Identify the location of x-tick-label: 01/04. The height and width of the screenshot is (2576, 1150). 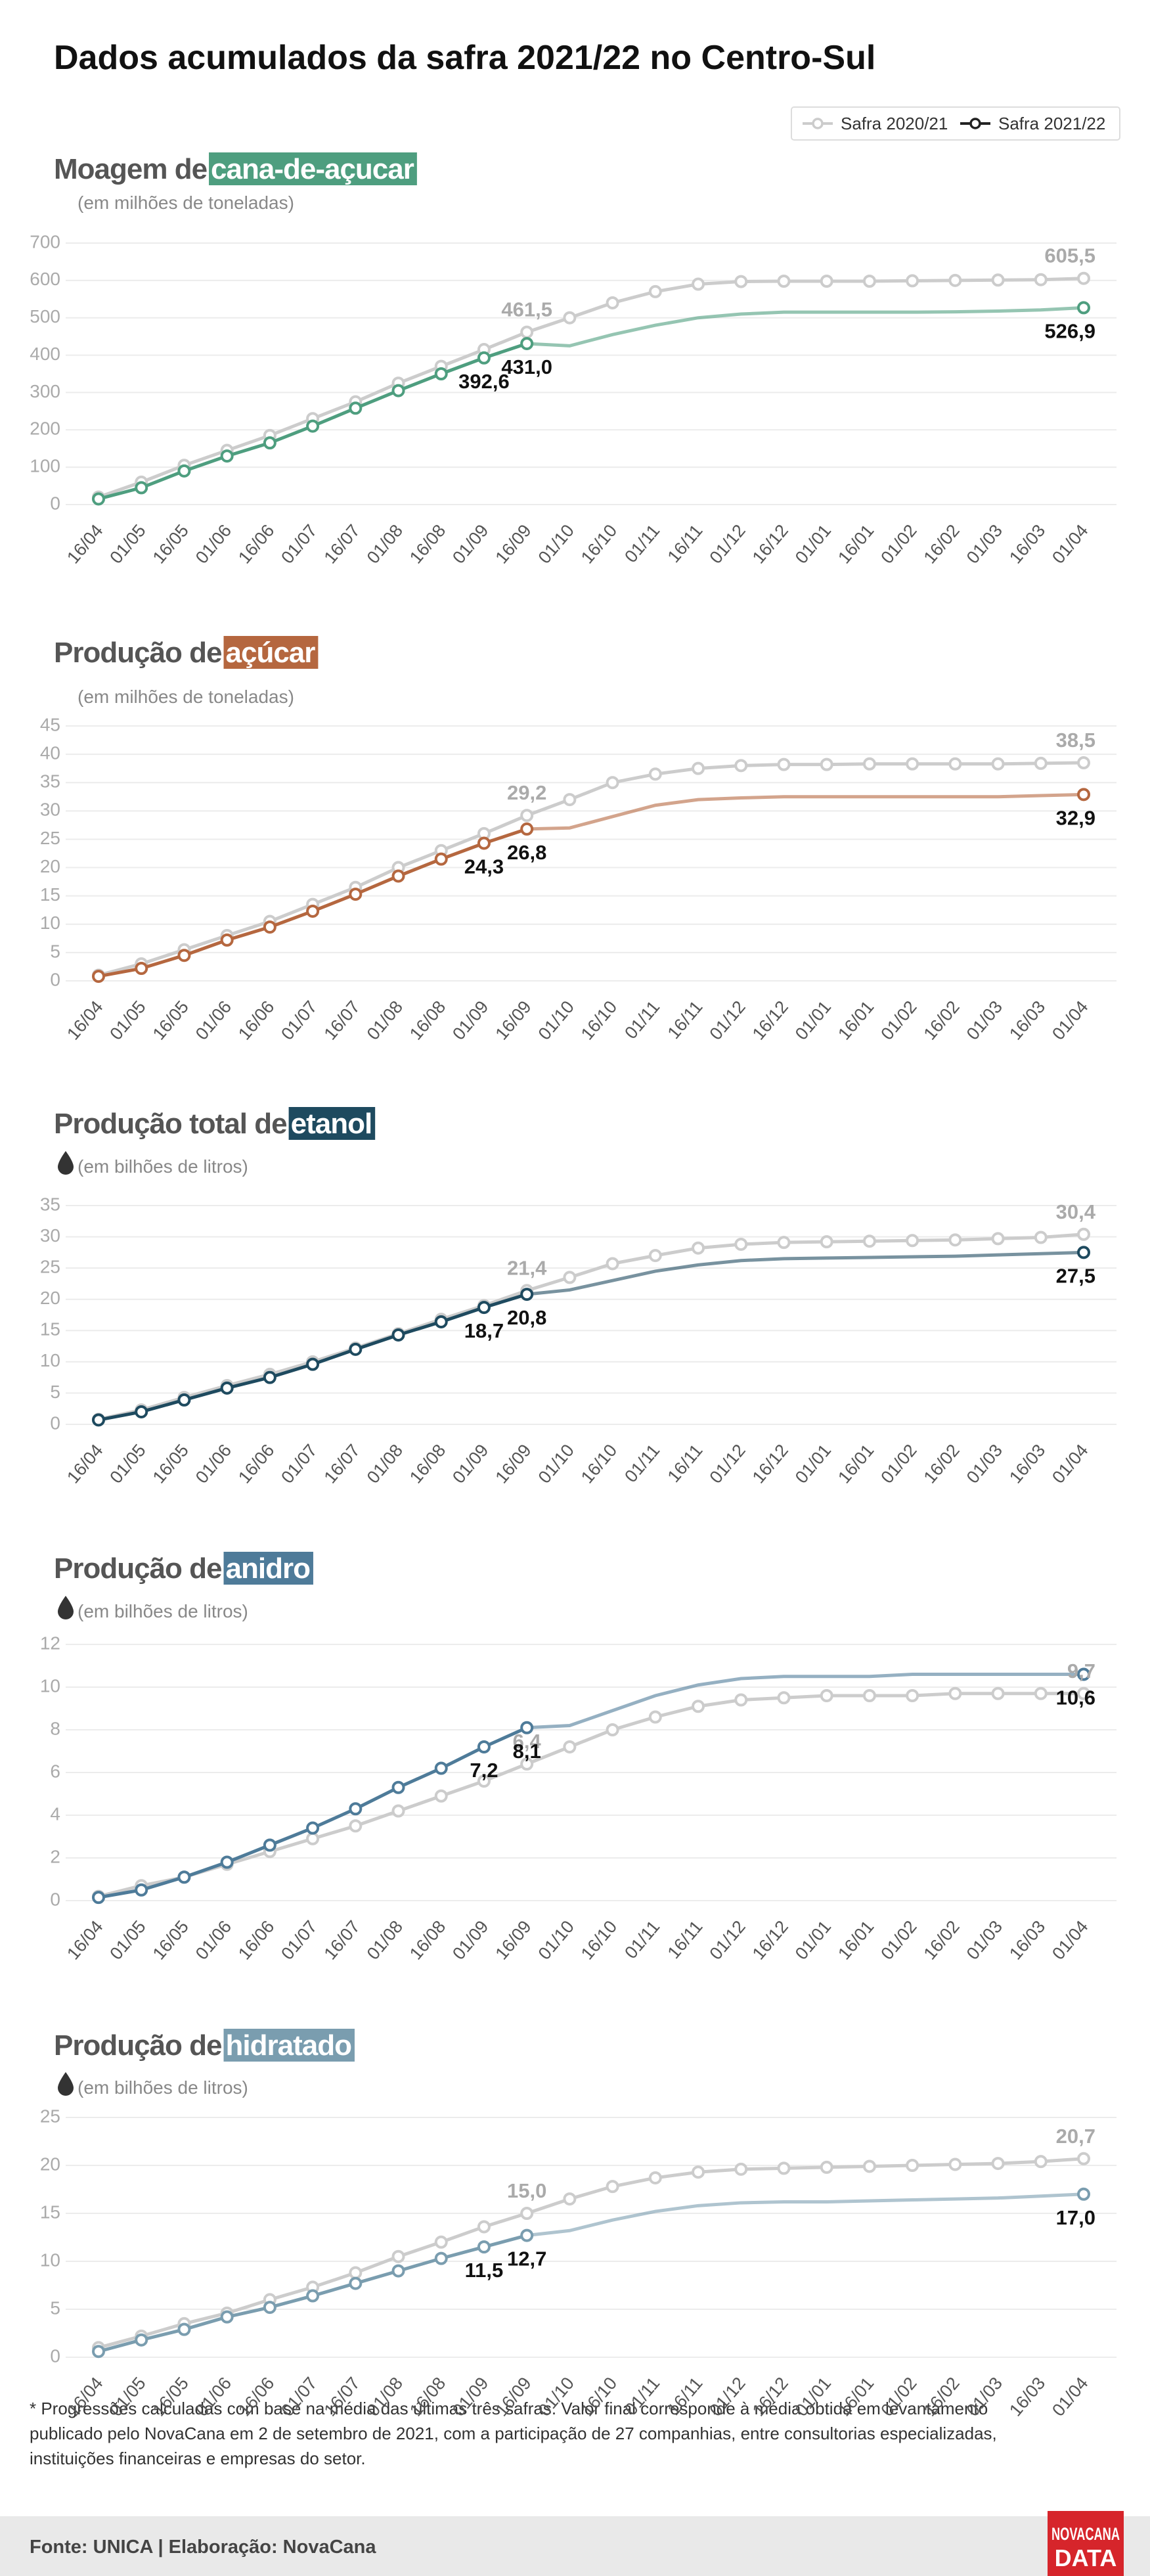
(1070, 2397).